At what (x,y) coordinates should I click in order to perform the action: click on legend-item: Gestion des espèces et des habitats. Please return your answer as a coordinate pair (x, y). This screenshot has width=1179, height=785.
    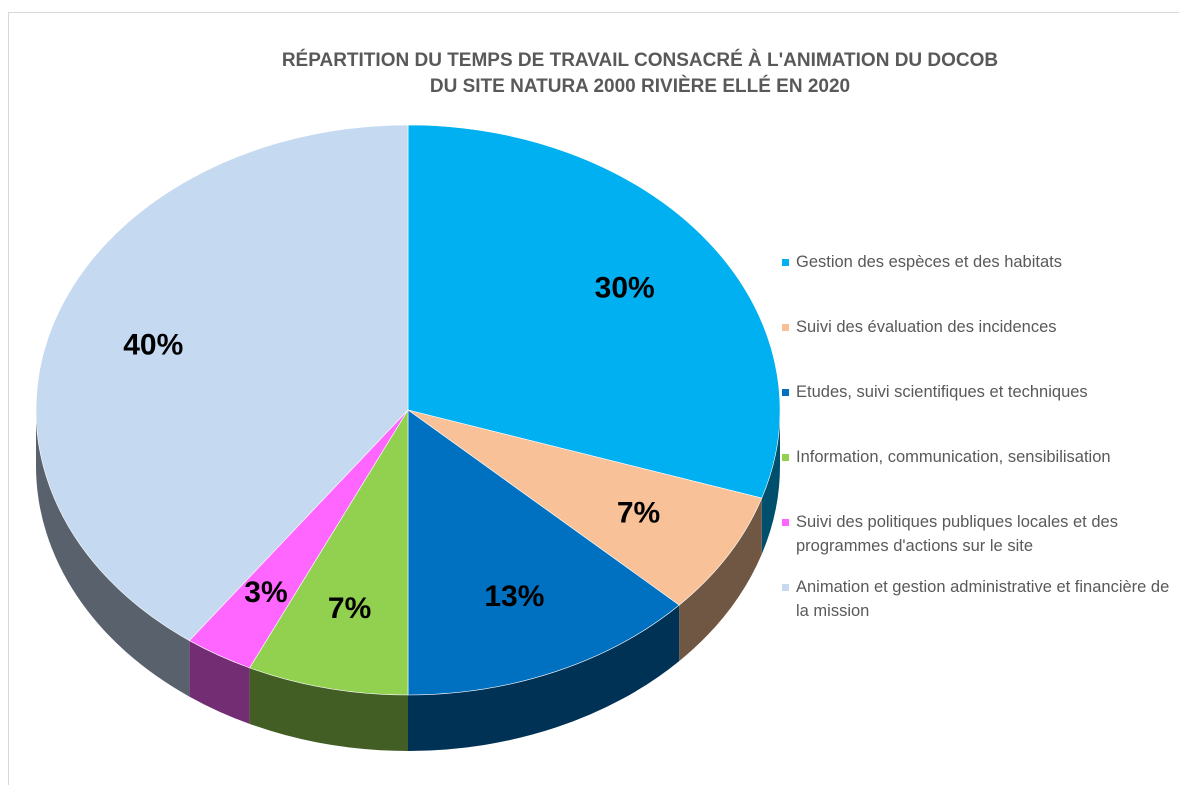
    Looking at the image, I should click on (976, 282).